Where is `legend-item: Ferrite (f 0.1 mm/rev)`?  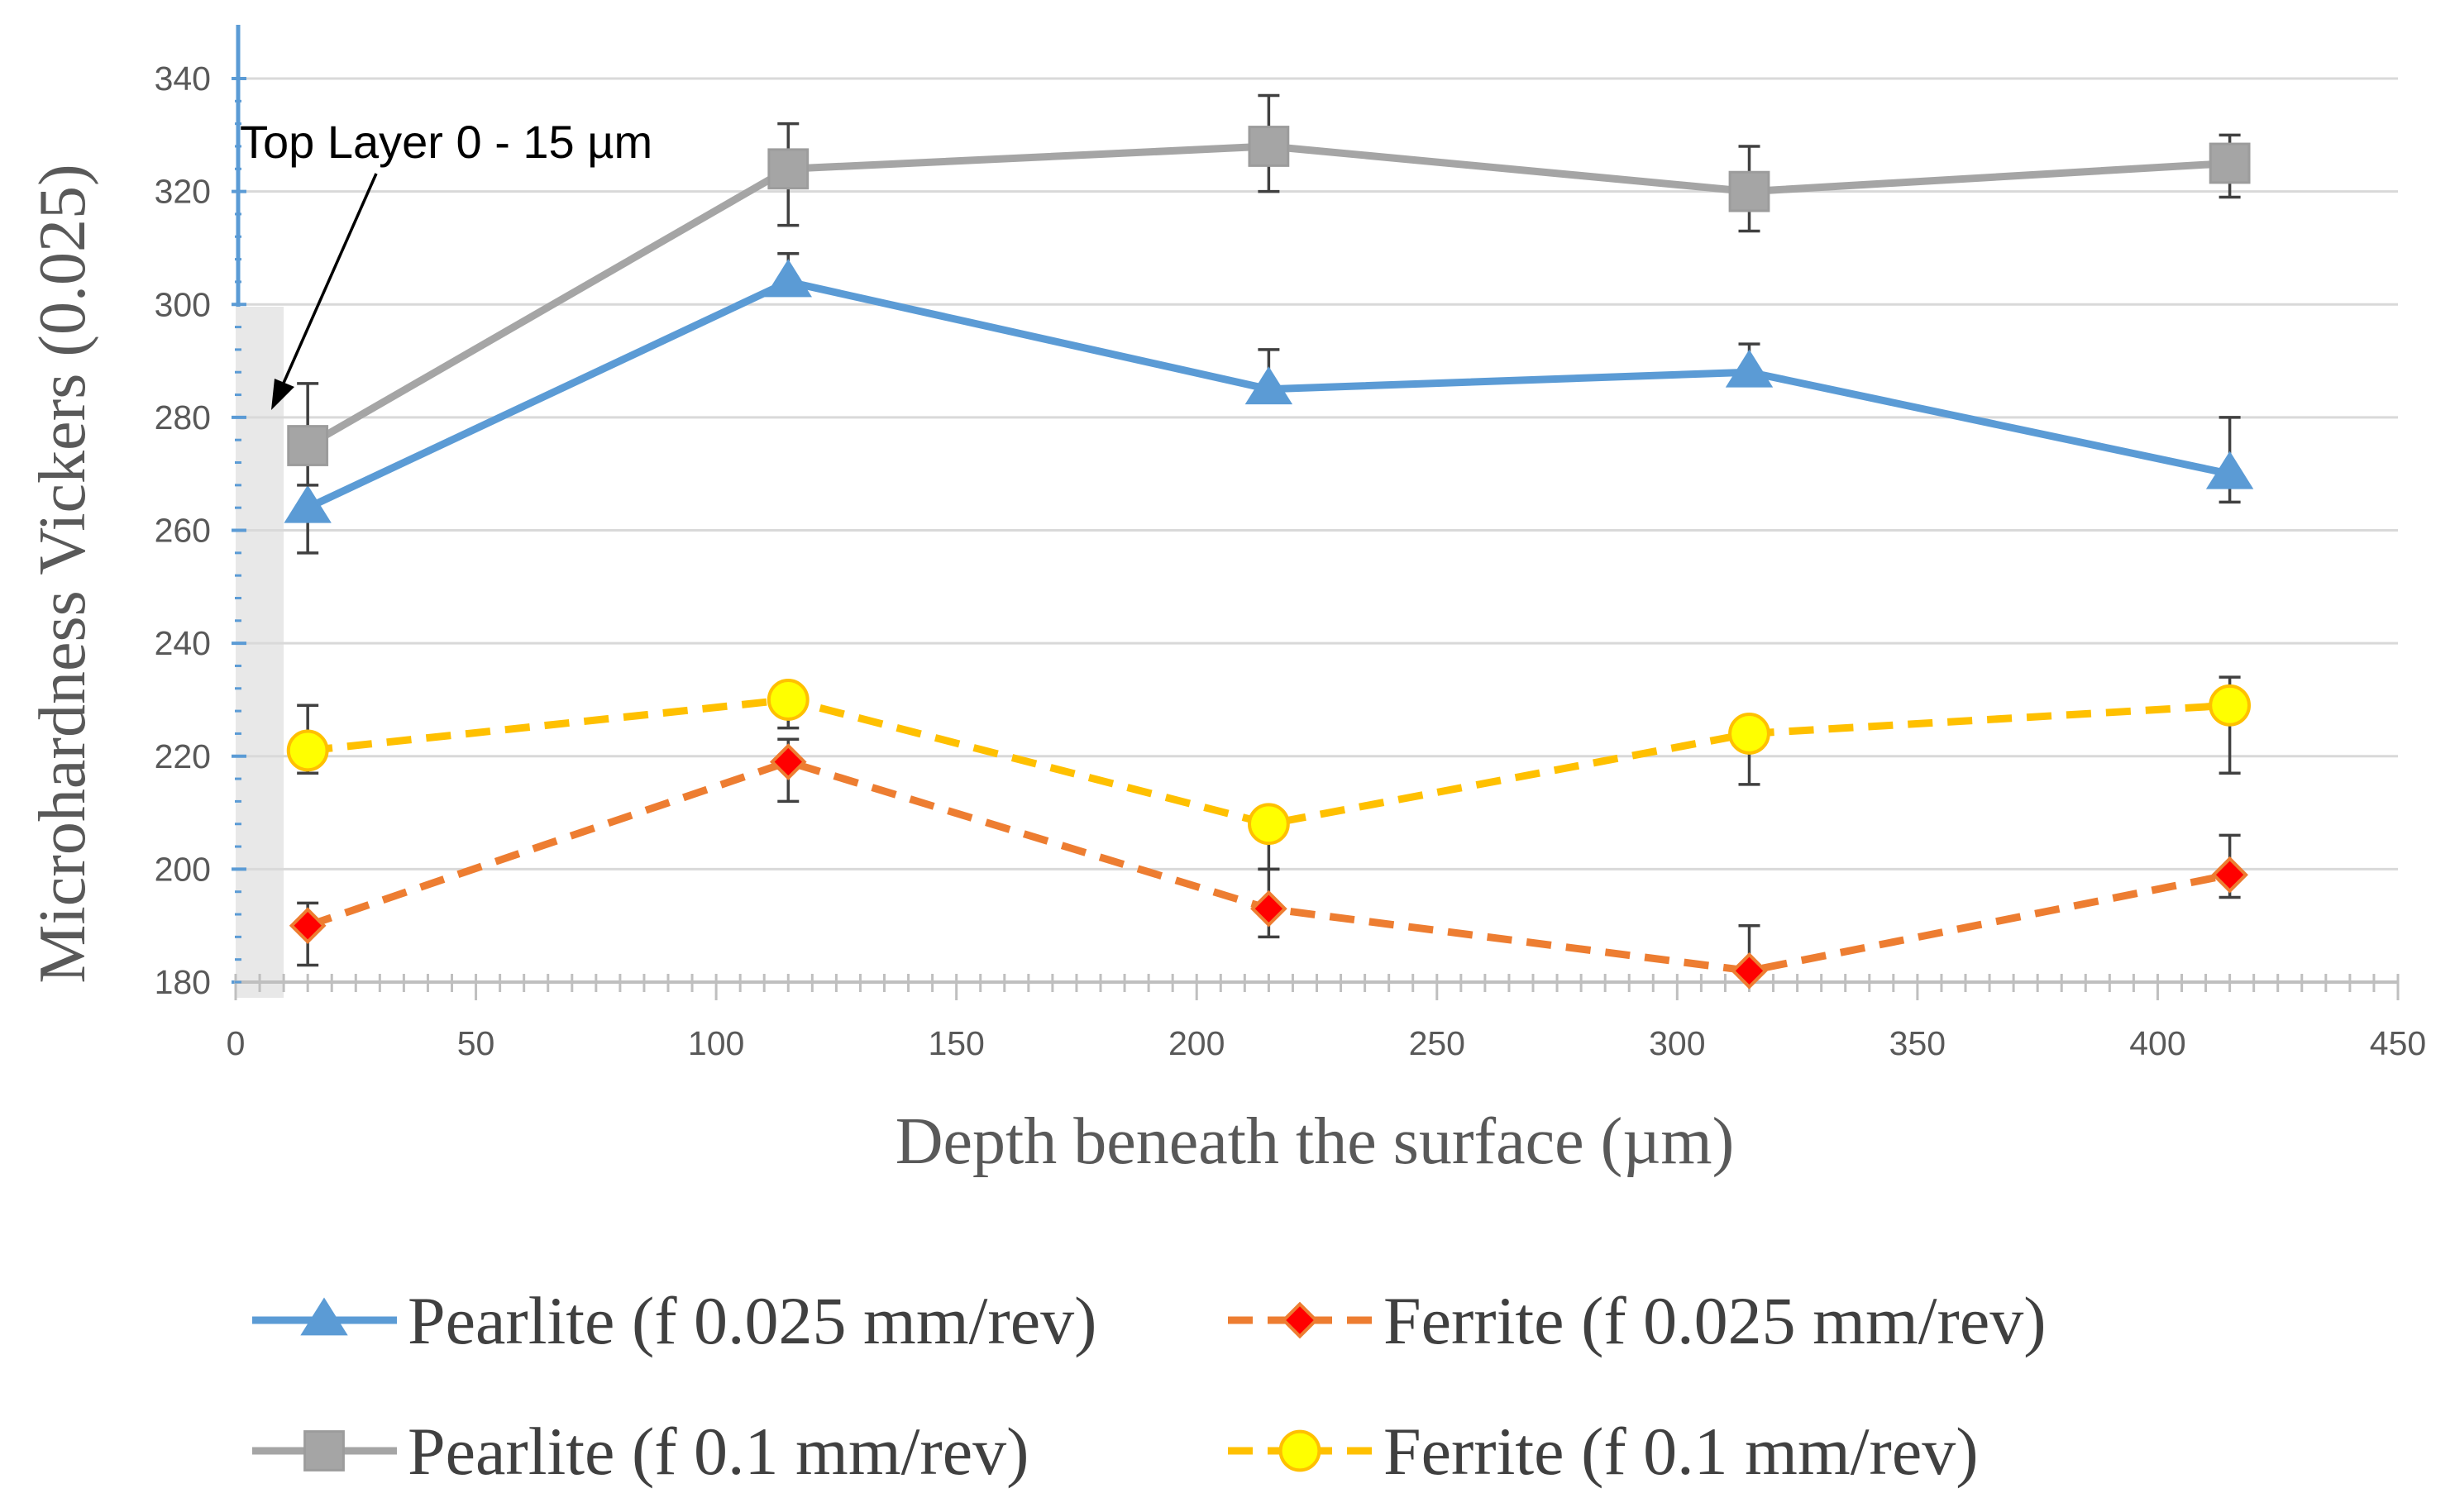 legend-item: Ferrite (f 0.1 mm/rev) is located at coordinates (1603, 1451).